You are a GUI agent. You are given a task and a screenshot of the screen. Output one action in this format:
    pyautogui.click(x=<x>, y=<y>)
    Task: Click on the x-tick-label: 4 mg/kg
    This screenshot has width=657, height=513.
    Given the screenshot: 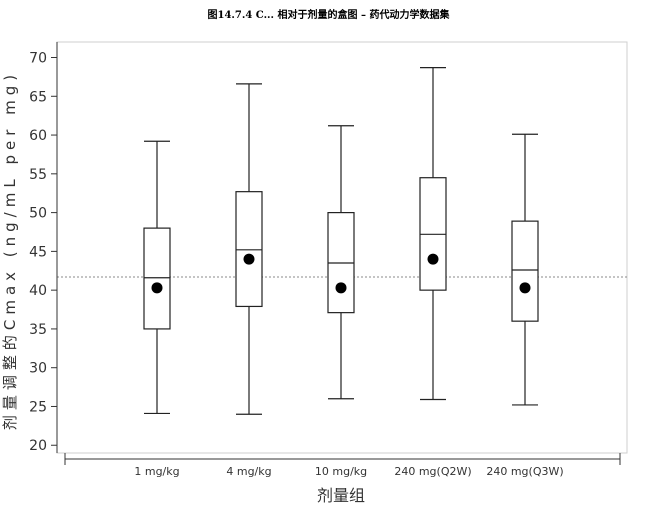 What is the action you would take?
    pyautogui.click(x=248, y=471)
    